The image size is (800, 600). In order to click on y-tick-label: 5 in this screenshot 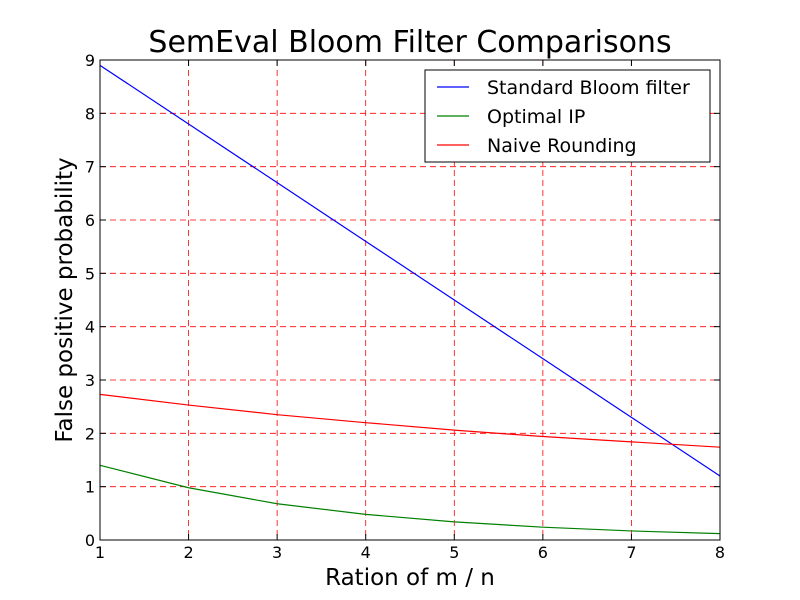, I will do `click(90, 273)`.